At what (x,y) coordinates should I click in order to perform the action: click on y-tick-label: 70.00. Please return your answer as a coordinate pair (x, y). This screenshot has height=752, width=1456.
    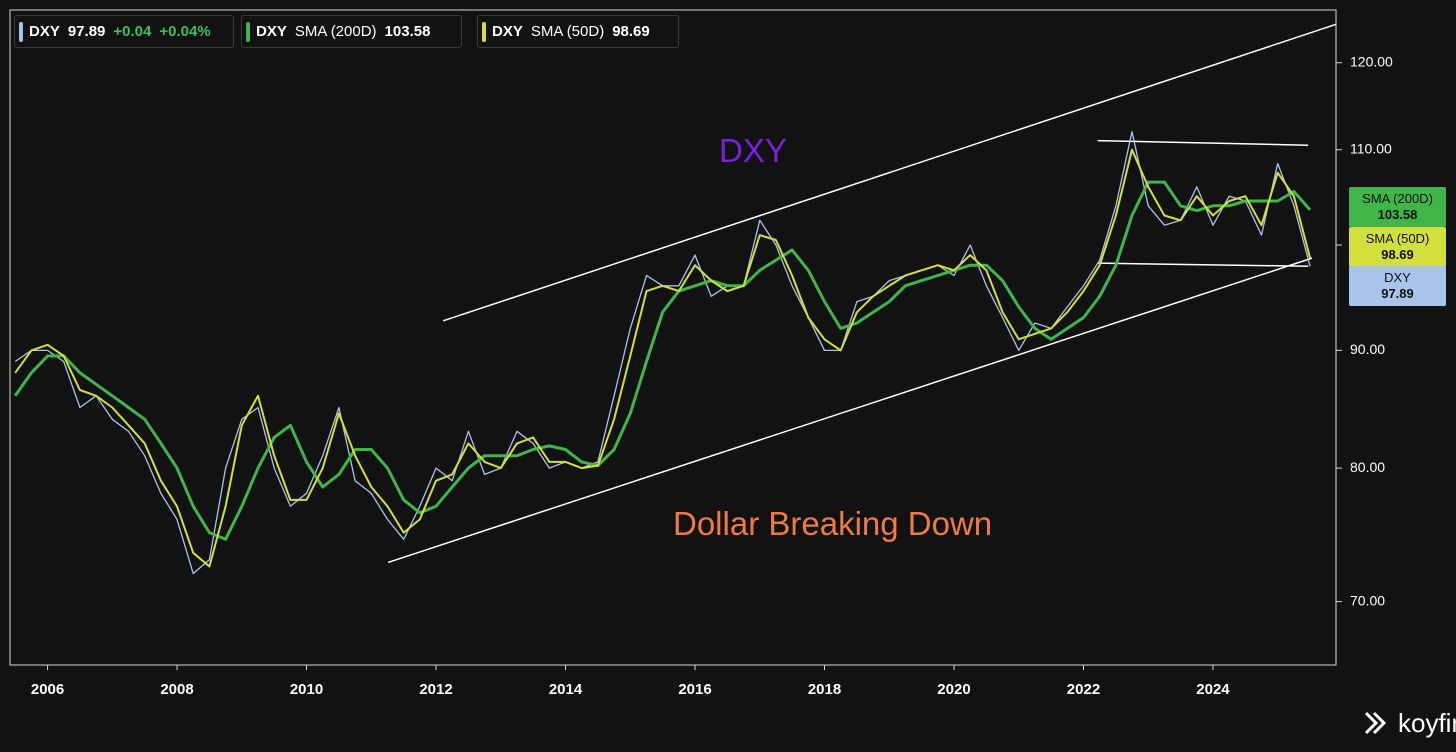
    Looking at the image, I should click on (1367, 600).